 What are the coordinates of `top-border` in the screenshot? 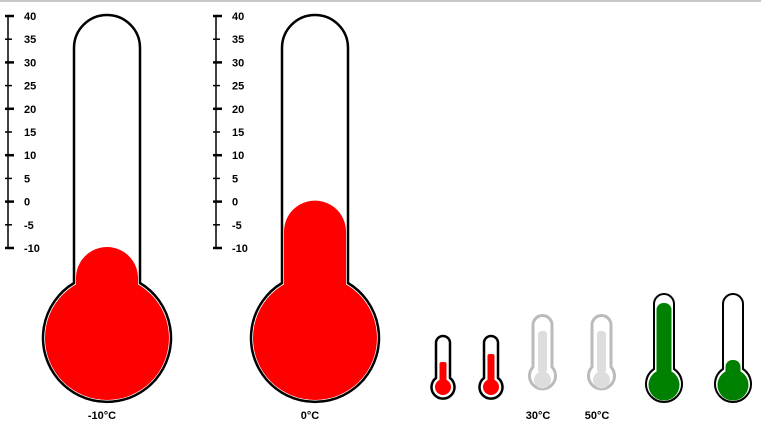 It's located at (380, 1).